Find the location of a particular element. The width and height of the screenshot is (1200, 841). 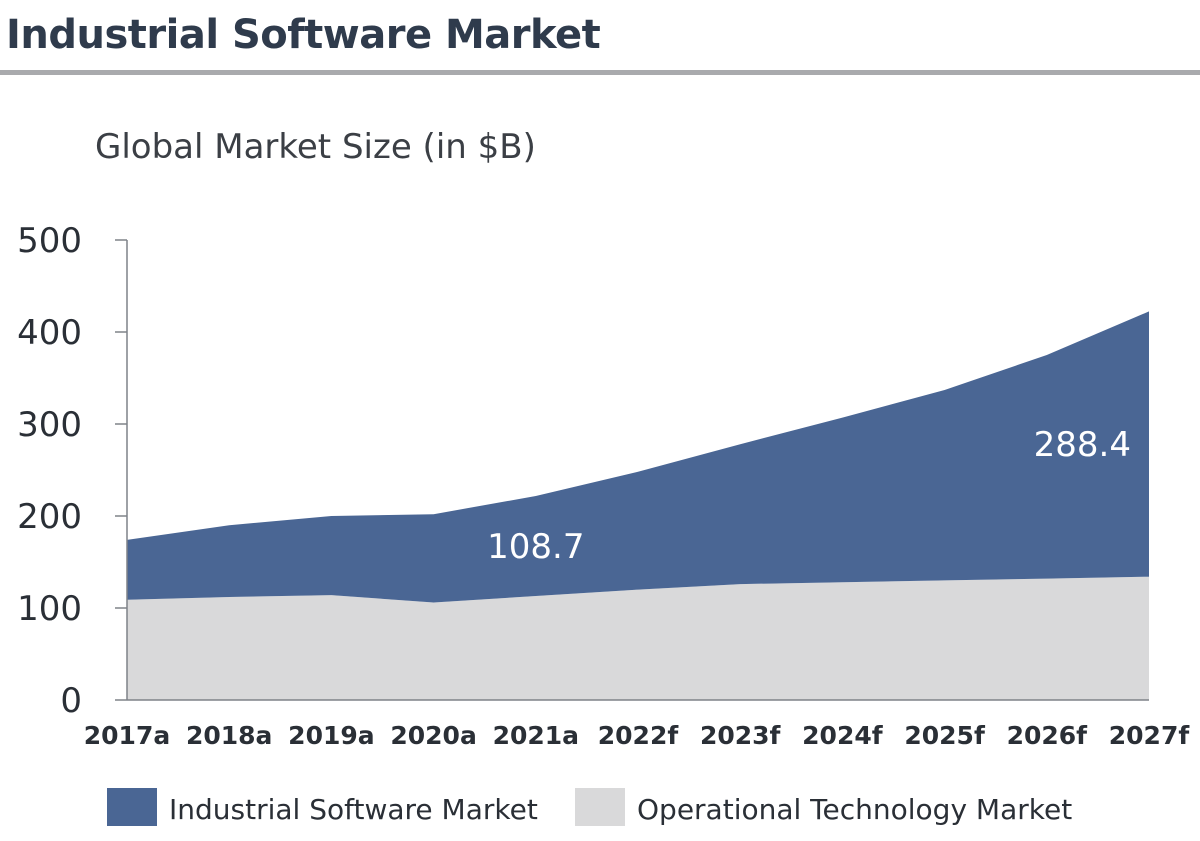

legend-label-industrial-software-market: Industrial Software Market is located at coordinates (353, 809).